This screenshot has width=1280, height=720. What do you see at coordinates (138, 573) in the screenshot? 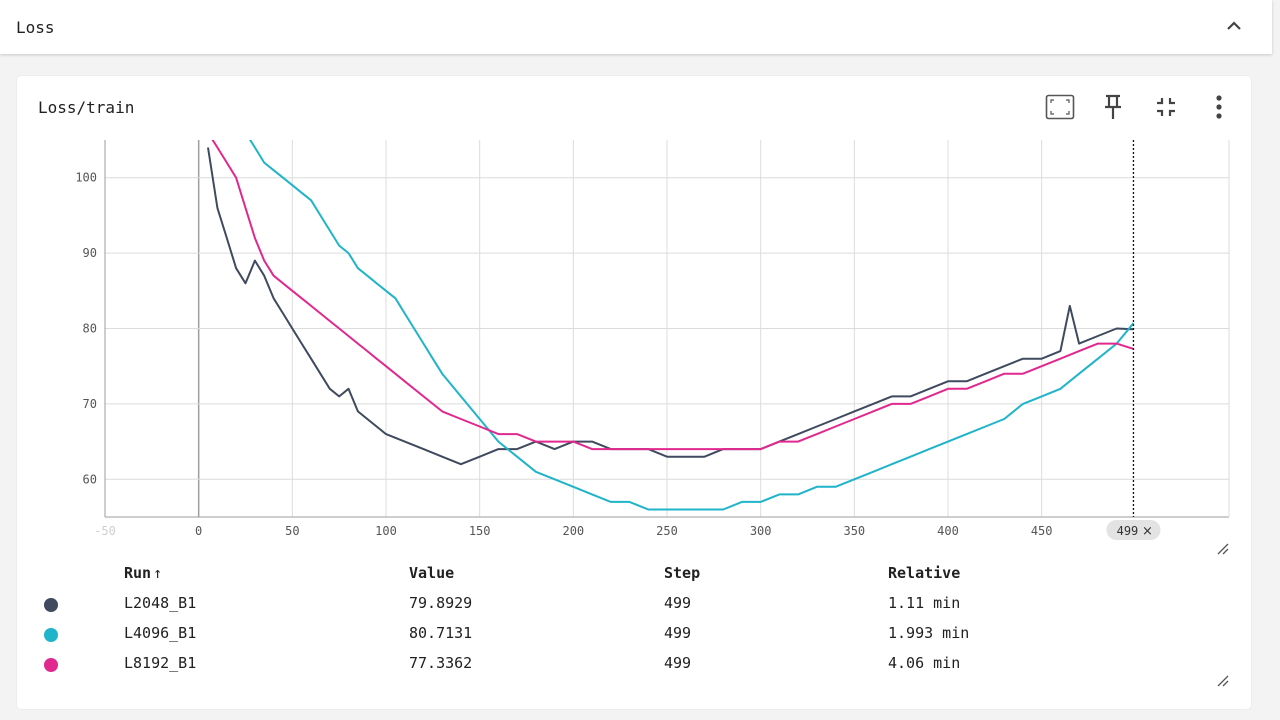
I see `run-header-label: Run` at bounding box center [138, 573].